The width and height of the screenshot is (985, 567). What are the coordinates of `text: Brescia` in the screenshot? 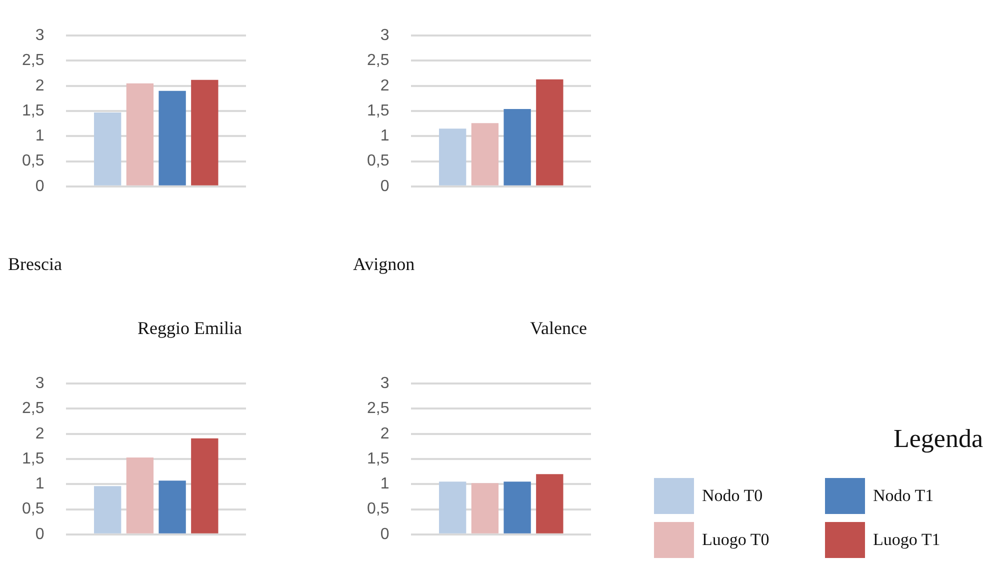 It's located at (35, 264).